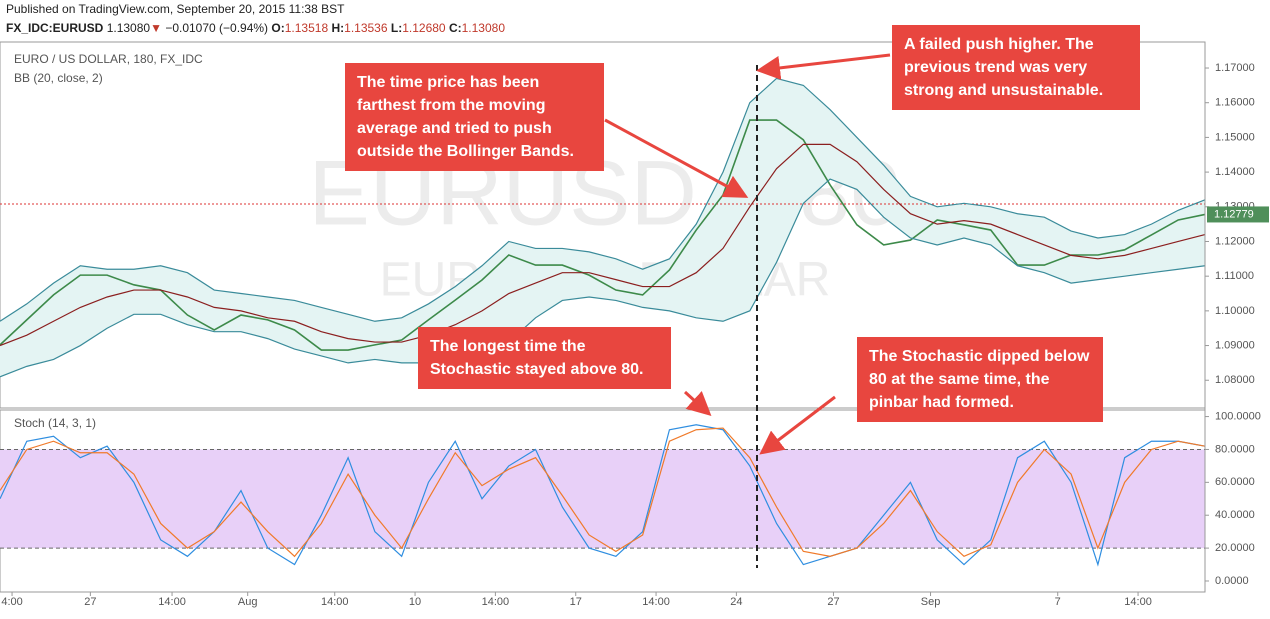  What do you see at coordinates (1235, 172) in the screenshot?
I see `y-tick-label: 1.14000` at bounding box center [1235, 172].